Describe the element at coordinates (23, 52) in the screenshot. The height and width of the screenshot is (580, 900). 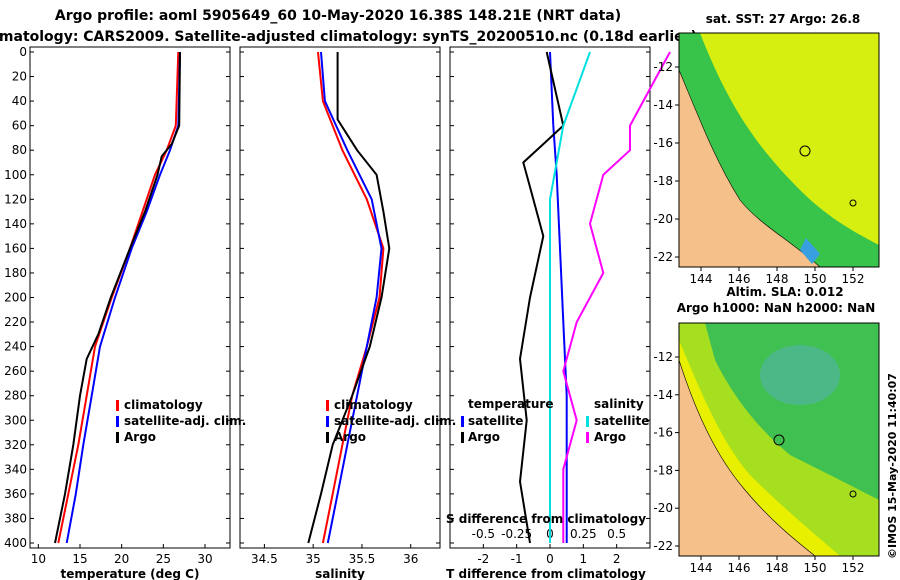
I see `depth-tick-label: 0` at that location.